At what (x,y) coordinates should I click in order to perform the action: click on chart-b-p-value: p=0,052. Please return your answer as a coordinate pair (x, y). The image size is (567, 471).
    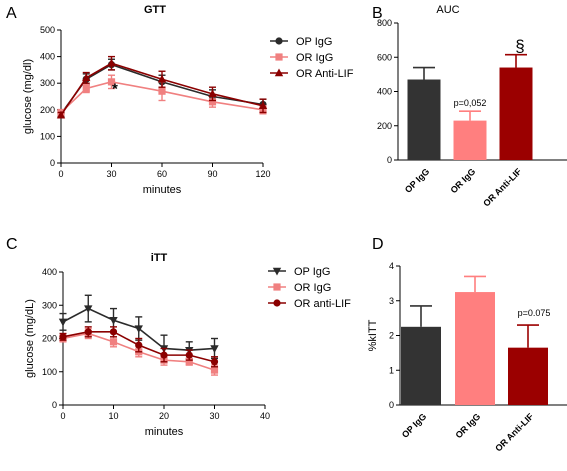
    Looking at the image, I should click on (470, 103).